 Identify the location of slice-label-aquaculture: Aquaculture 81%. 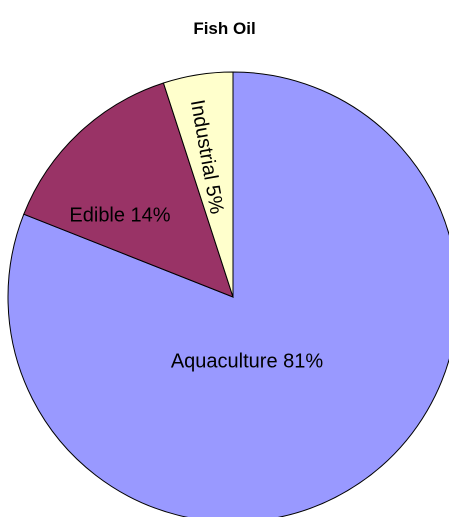
(247, 361).